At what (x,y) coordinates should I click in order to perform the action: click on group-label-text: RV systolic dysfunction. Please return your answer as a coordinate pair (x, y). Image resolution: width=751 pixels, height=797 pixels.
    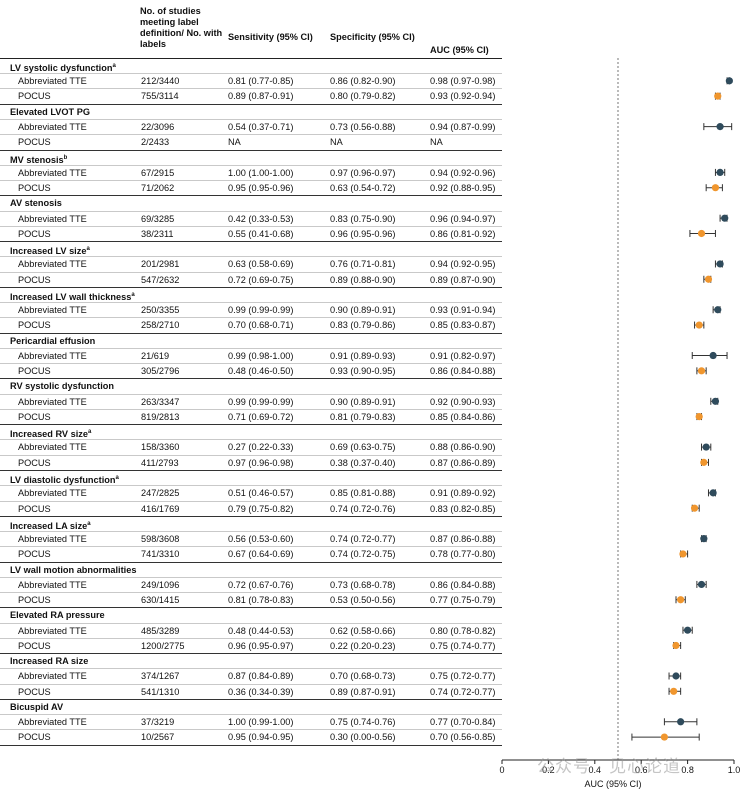
    Looking at the image, I should click on (62, 386).